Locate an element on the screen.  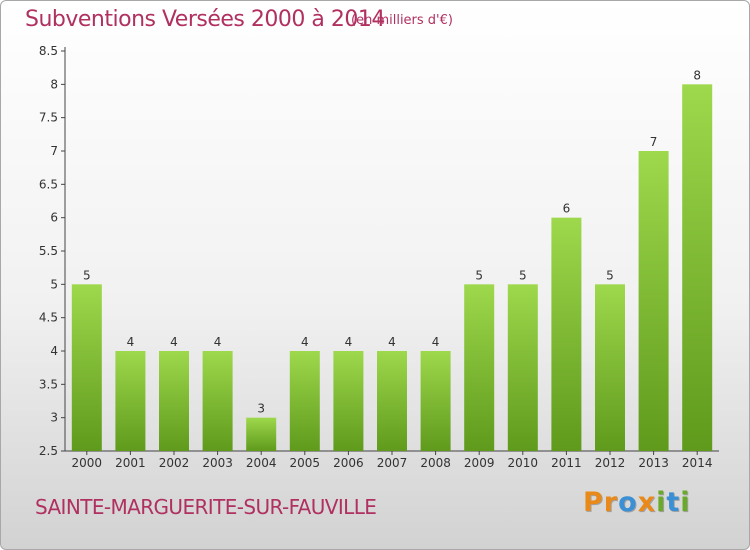
y-tick-label: 6.5 is located at coordinates (48, 184).